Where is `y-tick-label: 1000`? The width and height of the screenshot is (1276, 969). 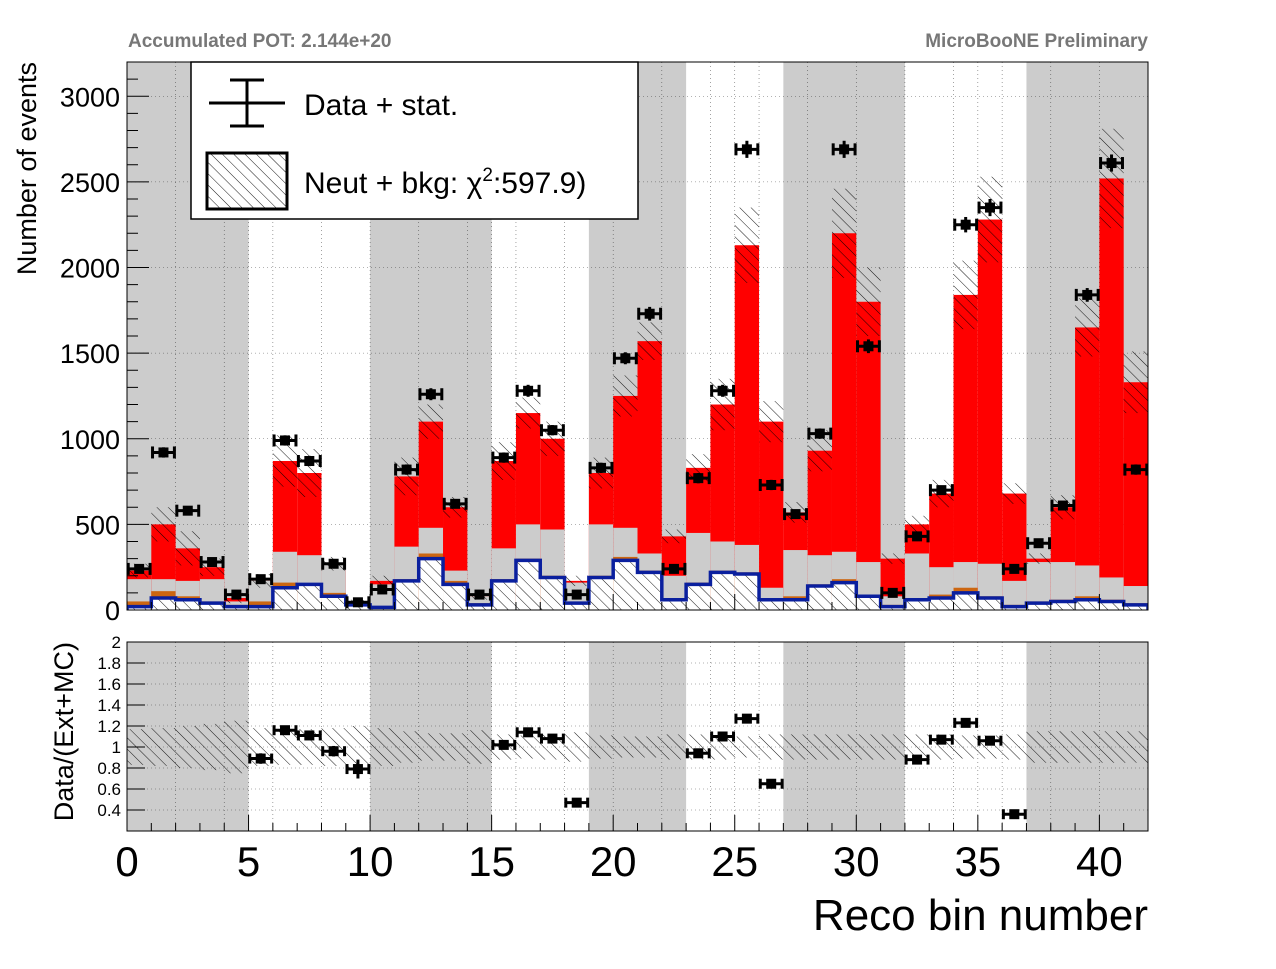 y-tick-label: 1000 is located at coordinates (90, 440).